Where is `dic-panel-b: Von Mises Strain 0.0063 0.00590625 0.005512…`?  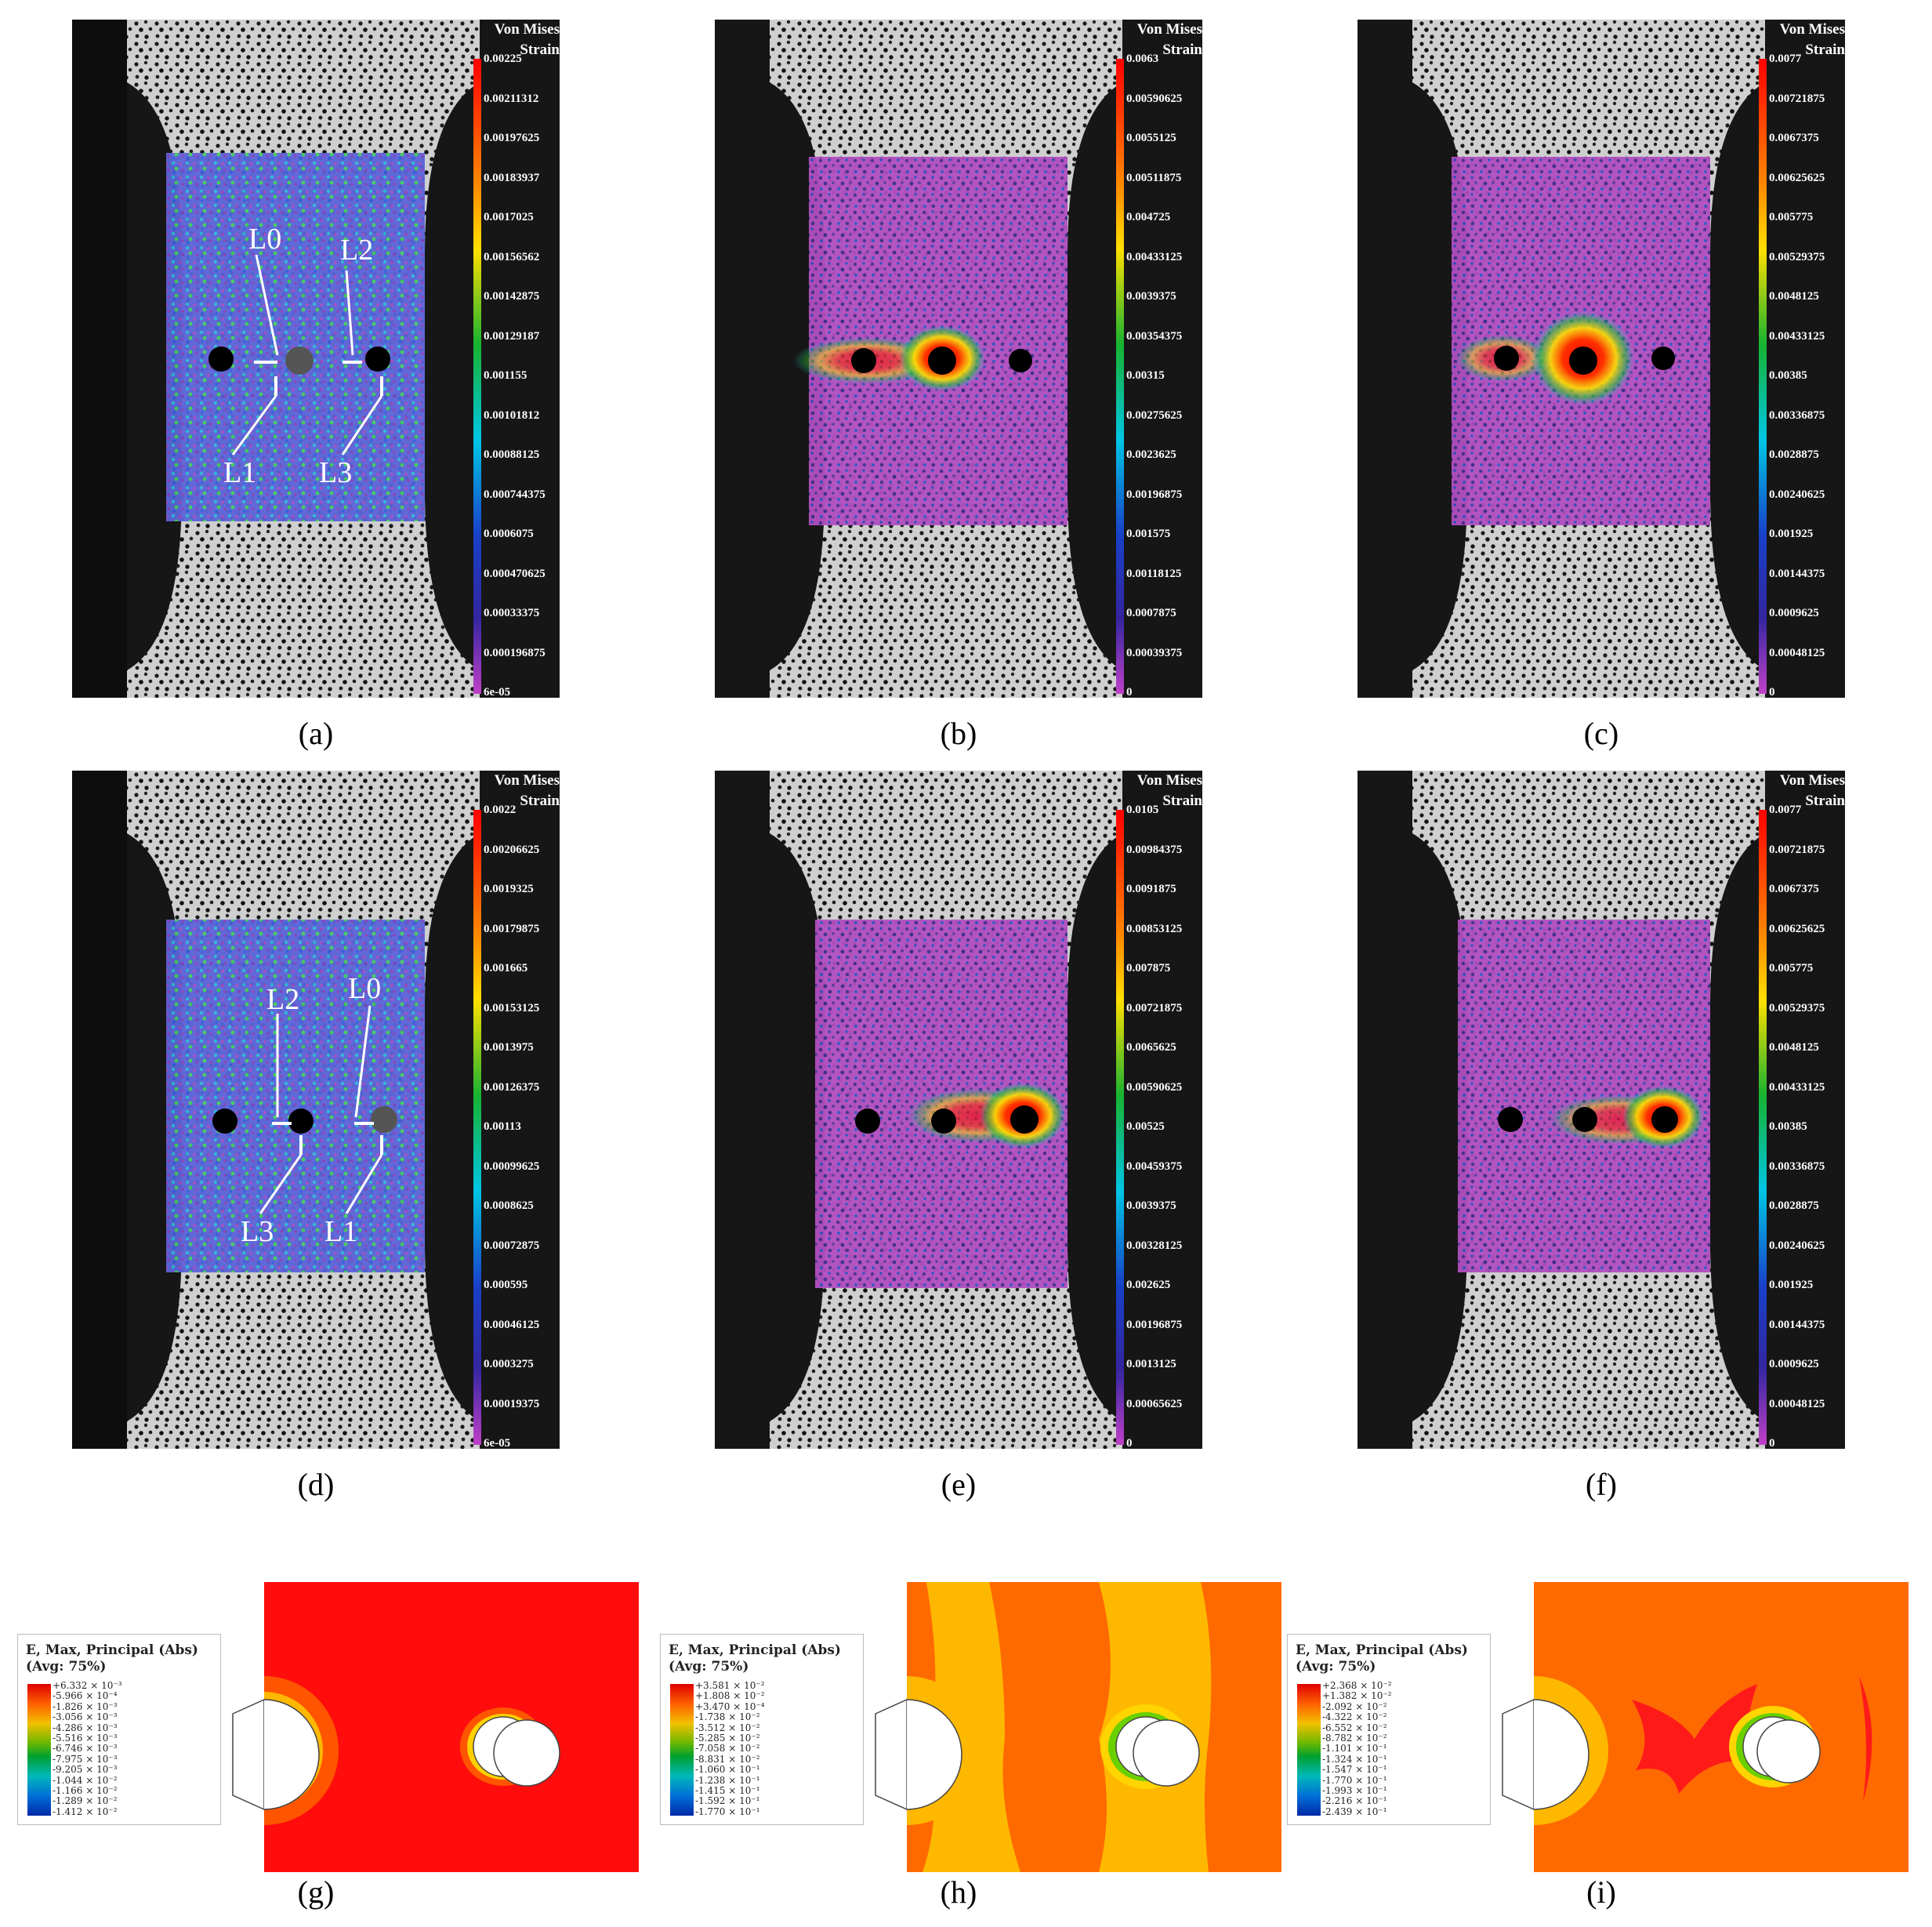 dic-panel-b: Von Mises Strain 0.0063 0.00590625 0.005512… is located at coordinates (958, 359).